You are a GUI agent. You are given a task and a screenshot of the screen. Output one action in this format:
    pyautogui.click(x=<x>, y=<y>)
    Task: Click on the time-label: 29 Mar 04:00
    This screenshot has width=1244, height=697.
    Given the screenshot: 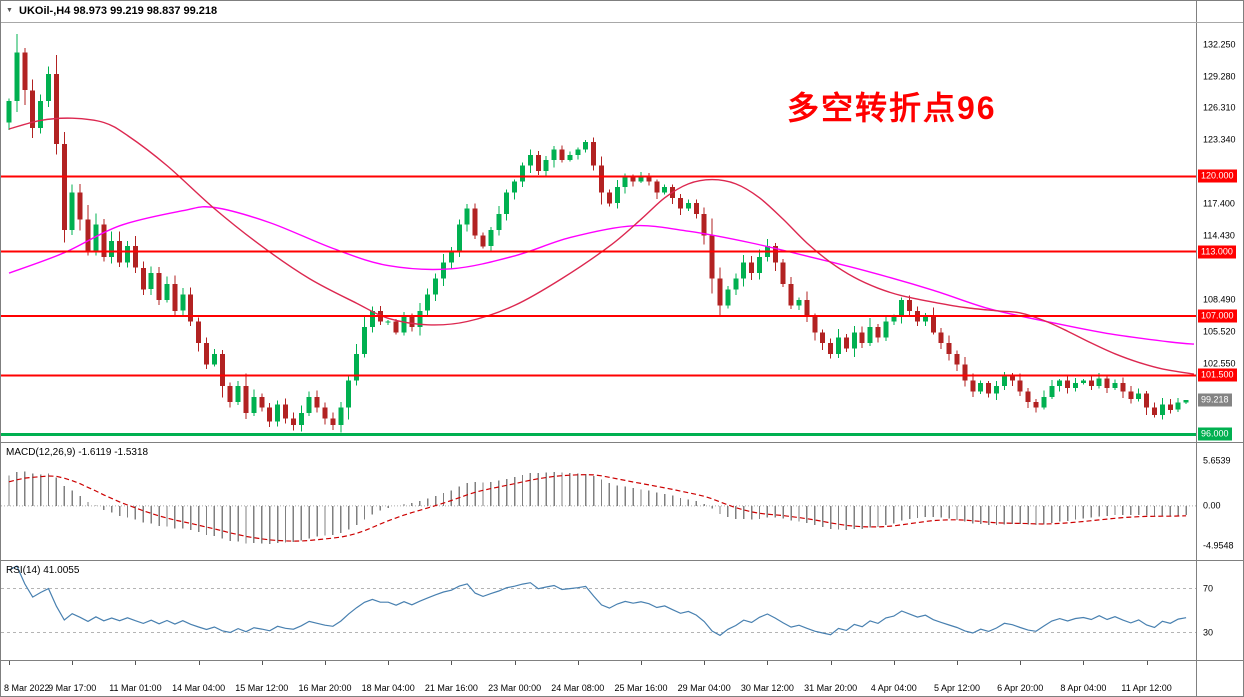 What is the action you would take?
    pyautogui.click(x=704, y=688)
    